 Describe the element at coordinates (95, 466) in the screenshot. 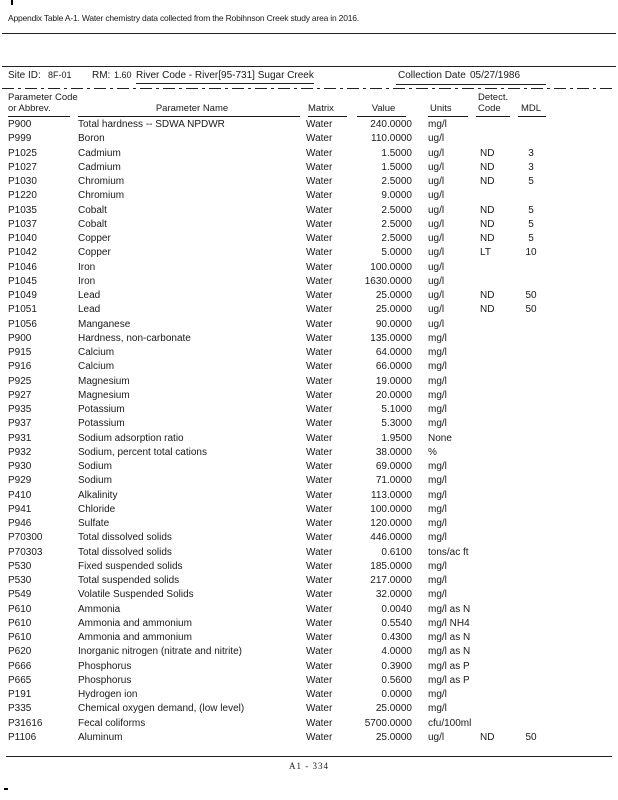

I see `param-name-cell: Sodium` at that location.